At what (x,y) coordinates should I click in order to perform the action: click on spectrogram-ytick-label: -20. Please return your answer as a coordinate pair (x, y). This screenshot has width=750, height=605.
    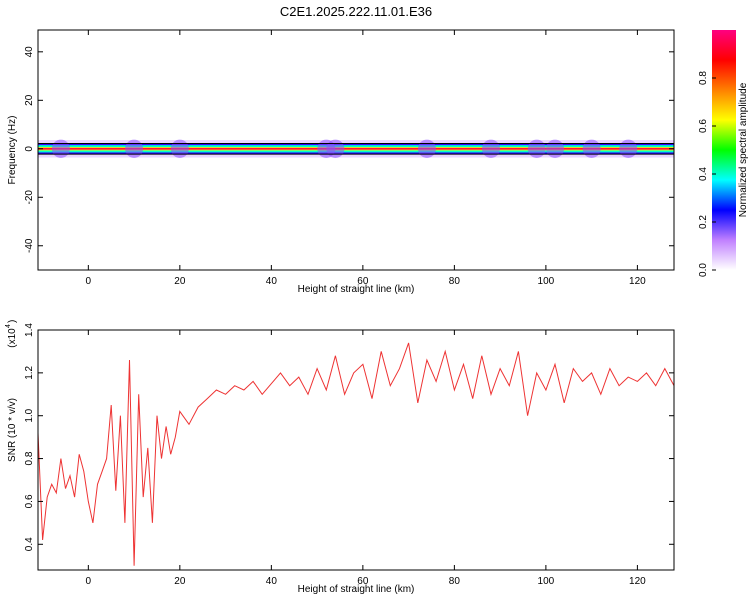
    Looking at the image, I should click on (29, 197).